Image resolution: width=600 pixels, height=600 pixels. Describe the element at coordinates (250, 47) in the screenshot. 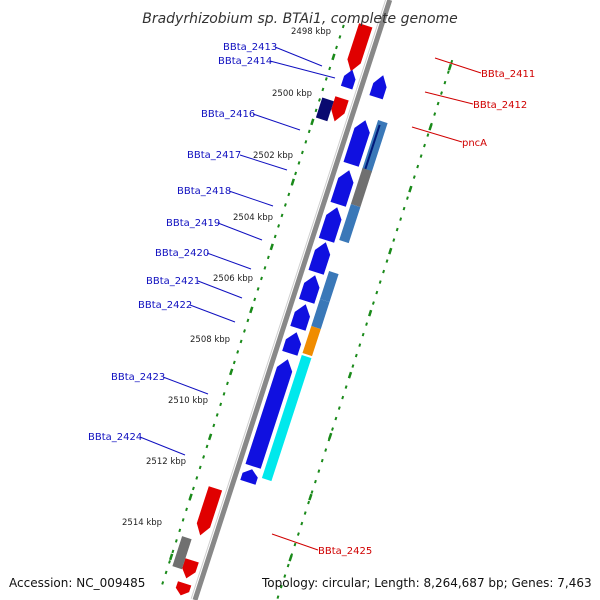

I see `gene-label-BBta_2413: BBta_2413` at that location.